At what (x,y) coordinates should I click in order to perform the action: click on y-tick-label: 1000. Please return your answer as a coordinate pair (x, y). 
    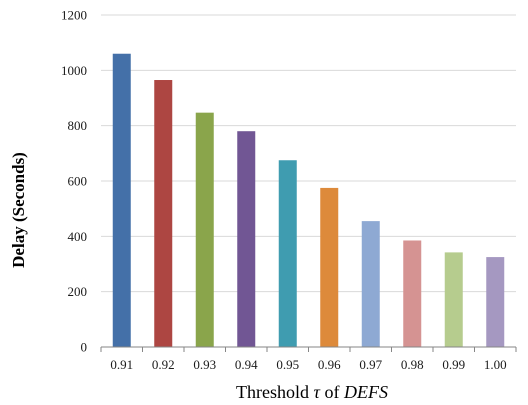
    Looking at the image, I should click on (74, 70).